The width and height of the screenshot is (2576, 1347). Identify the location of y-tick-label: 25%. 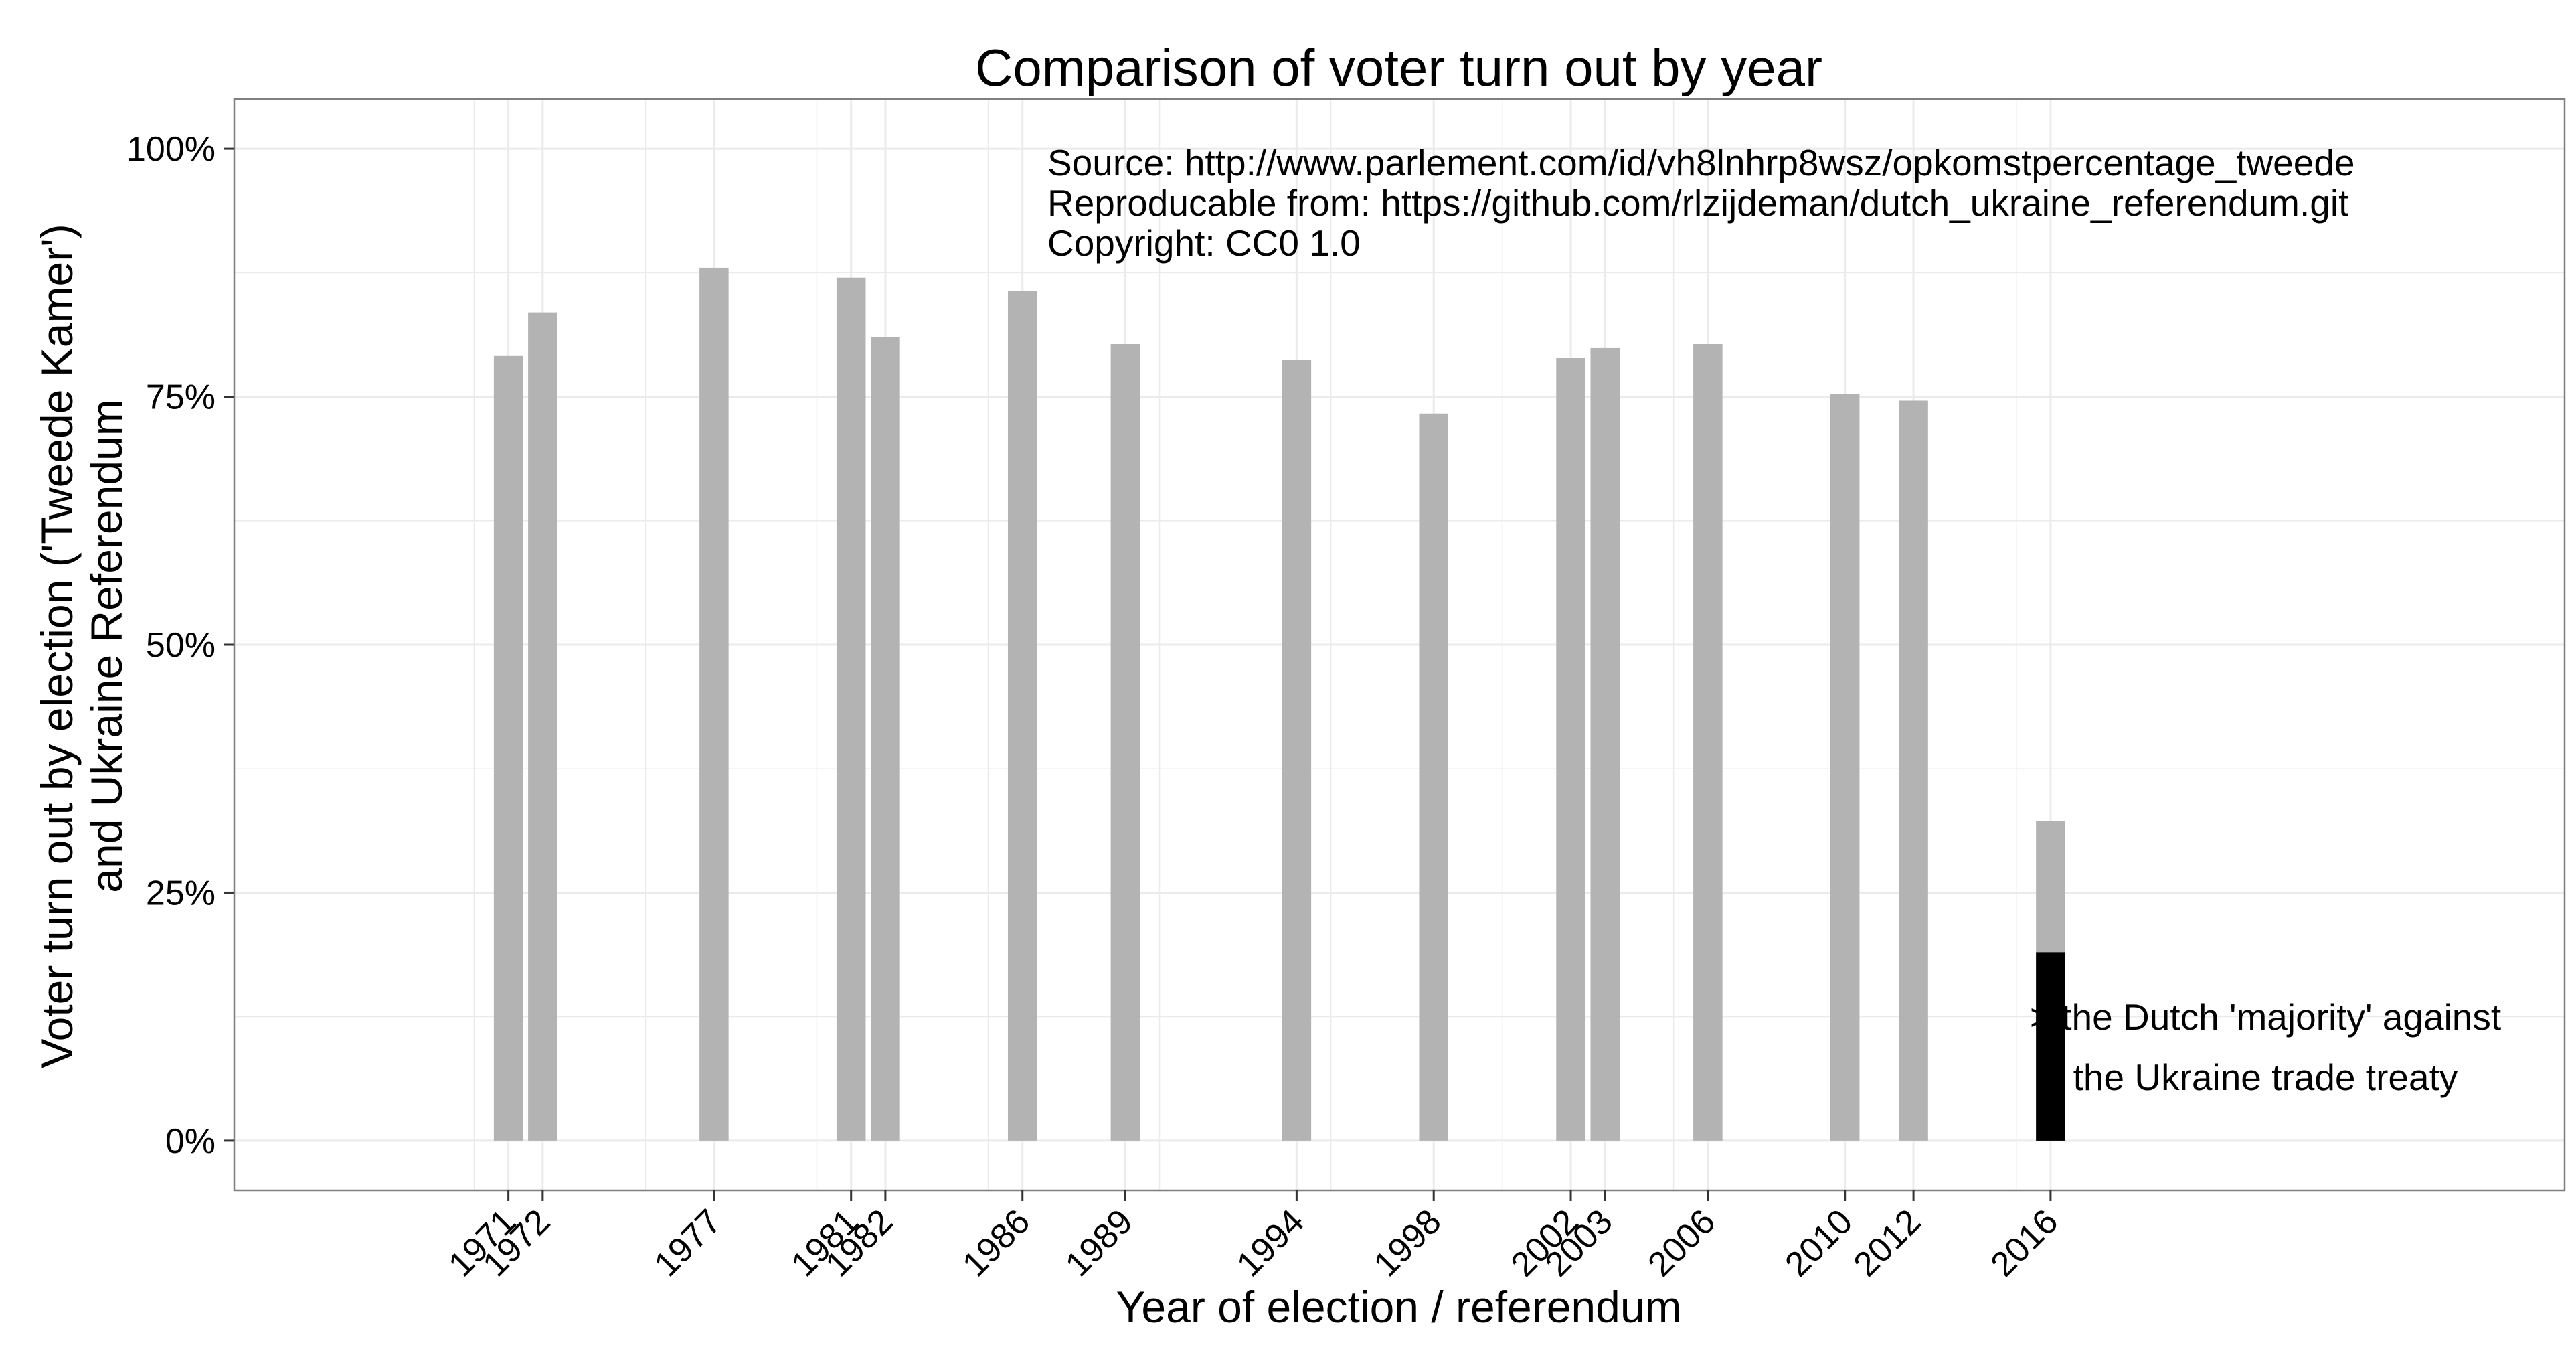
(181, 893).